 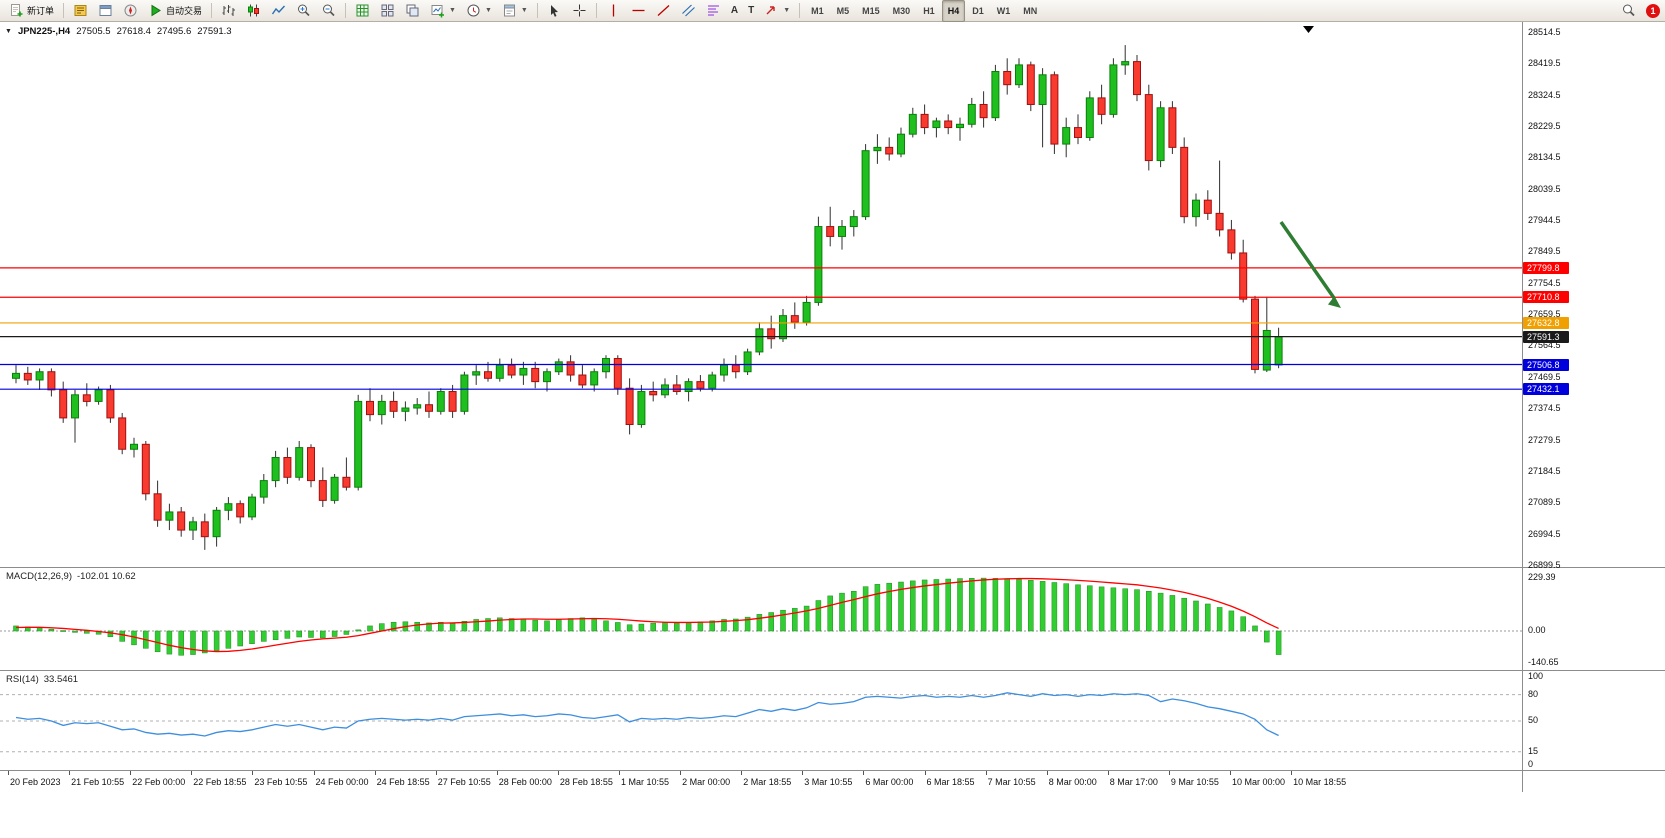 I want to click on price-axis-label: 28514.5, so click(x=1544, y=32).